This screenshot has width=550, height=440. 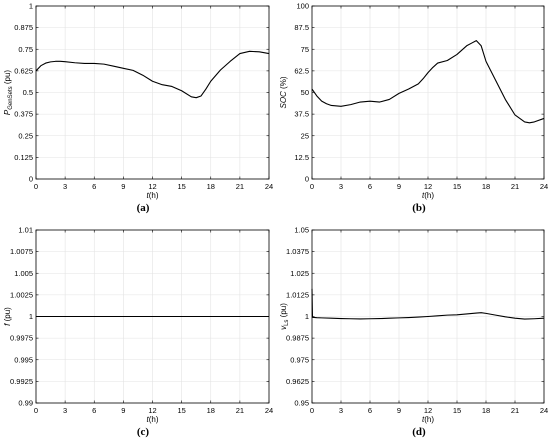 What do you see at coordinates (36, 410) in the screenshot?
I see `chart-2-xtick-label-0: 0` at bounding box center [36, 410].